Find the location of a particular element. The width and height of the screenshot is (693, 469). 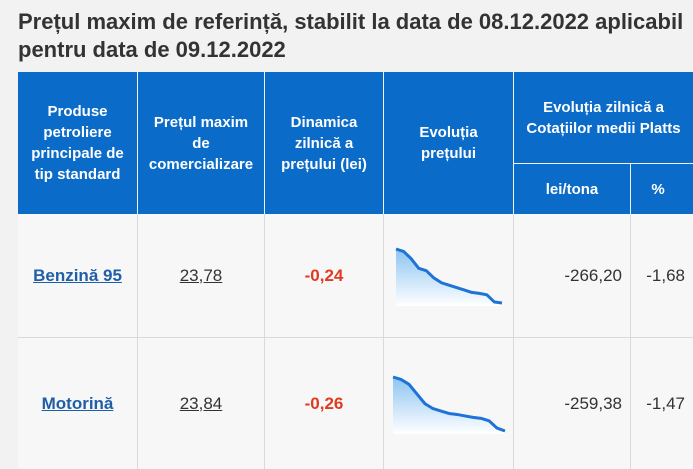

lei-tona-cell: -259,38 is located at coordinates (572, 403).